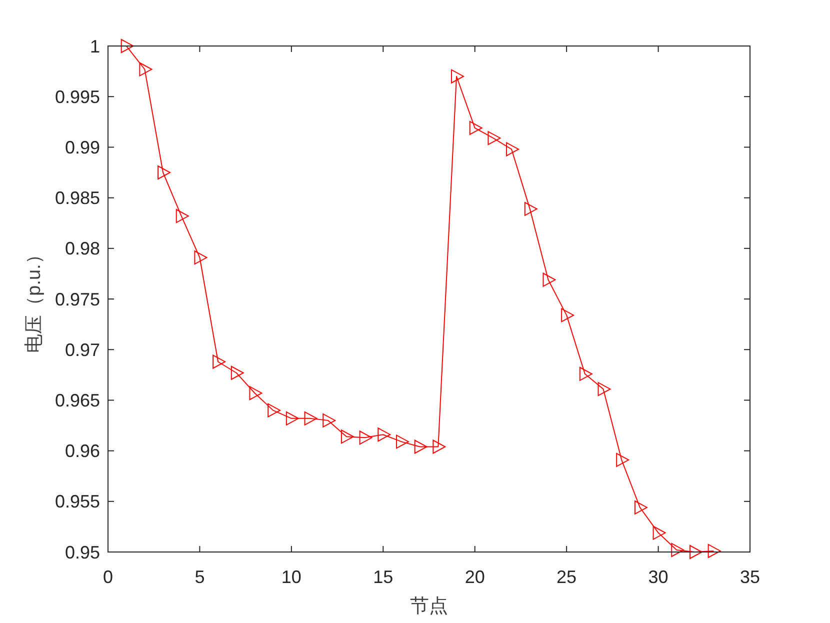 The image size is (830, 623). Describe the element at coordinates (566, 577) in the screenshot. I see `x-tick-label: 25` at that location.